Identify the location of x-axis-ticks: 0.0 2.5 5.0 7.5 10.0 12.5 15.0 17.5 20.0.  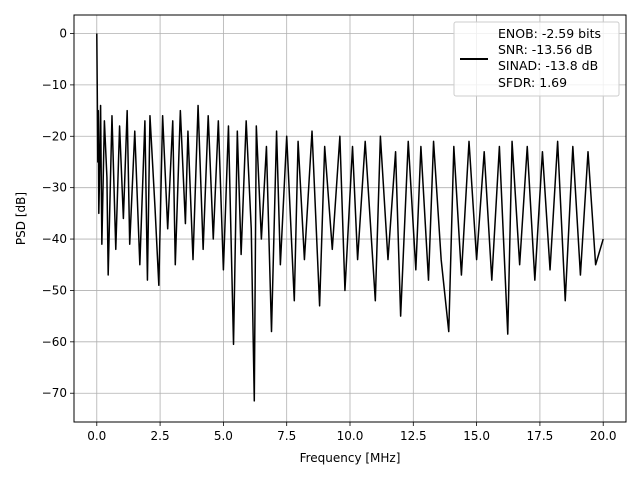
(352, 432).